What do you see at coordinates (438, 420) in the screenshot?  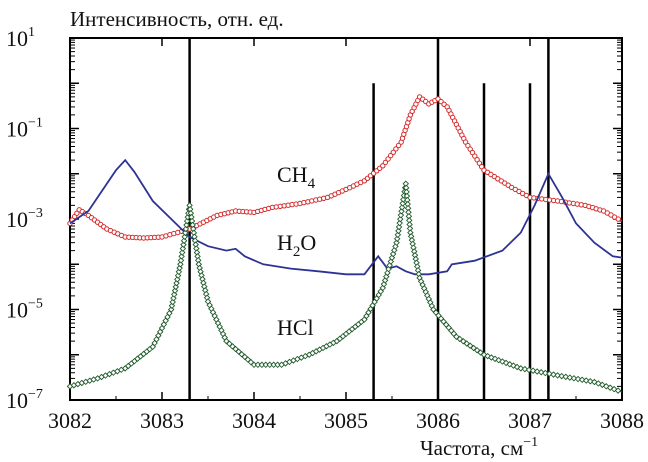 I see `x-tick-label: 3086` at bounding box center [438, 420].